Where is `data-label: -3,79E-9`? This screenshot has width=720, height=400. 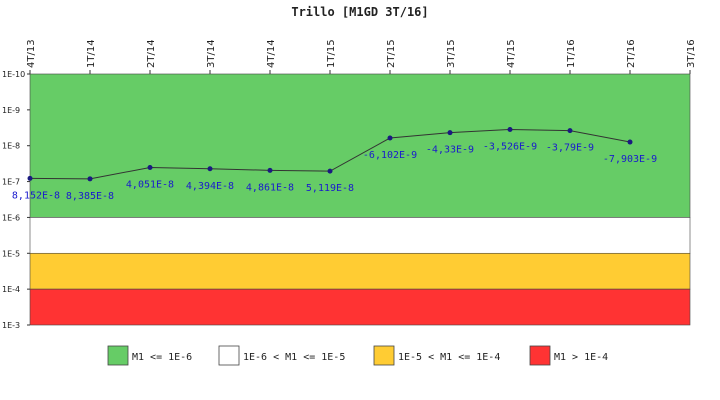 data-label: -3,79E-9 is located at coordinates (570, 148).